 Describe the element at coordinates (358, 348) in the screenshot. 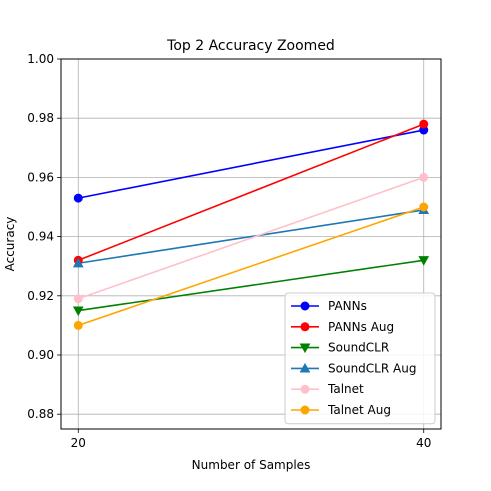

I see `legend-label-soundclr: SoundCLR` at that location.